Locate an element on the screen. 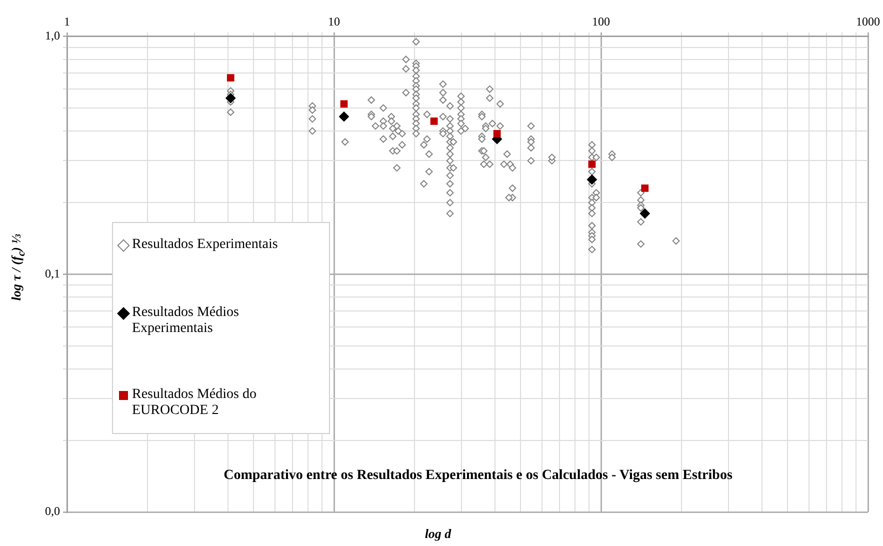  x-tick-label: 10 is located at coordinates (334, 21).